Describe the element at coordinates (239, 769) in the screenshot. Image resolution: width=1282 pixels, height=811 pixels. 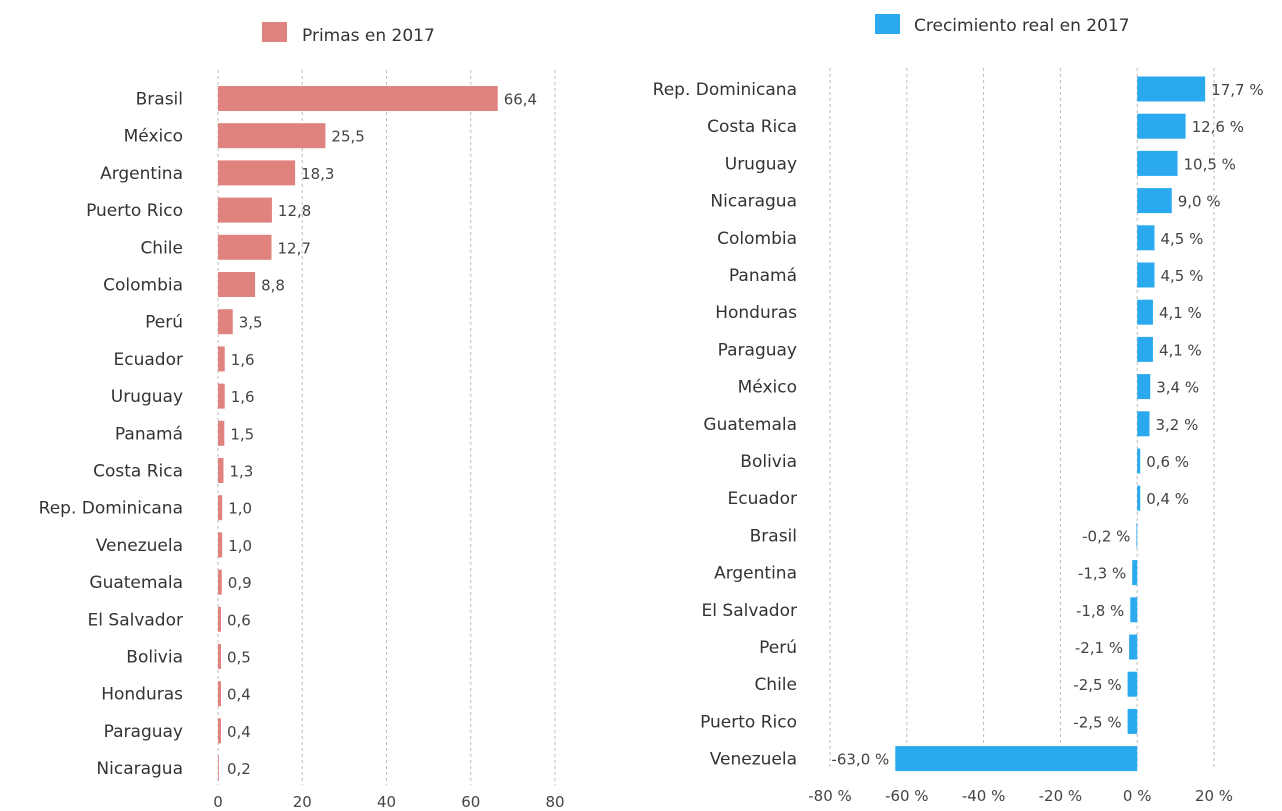
I see `primas-value-label: 0,2` at that location.